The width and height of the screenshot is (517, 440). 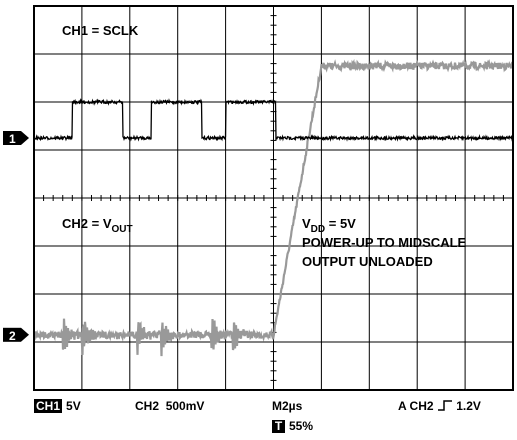 What do you see at coordinates (444, 405) in the screenshot?
I see `rising-edge-icon` at bounding box center [444, 405].